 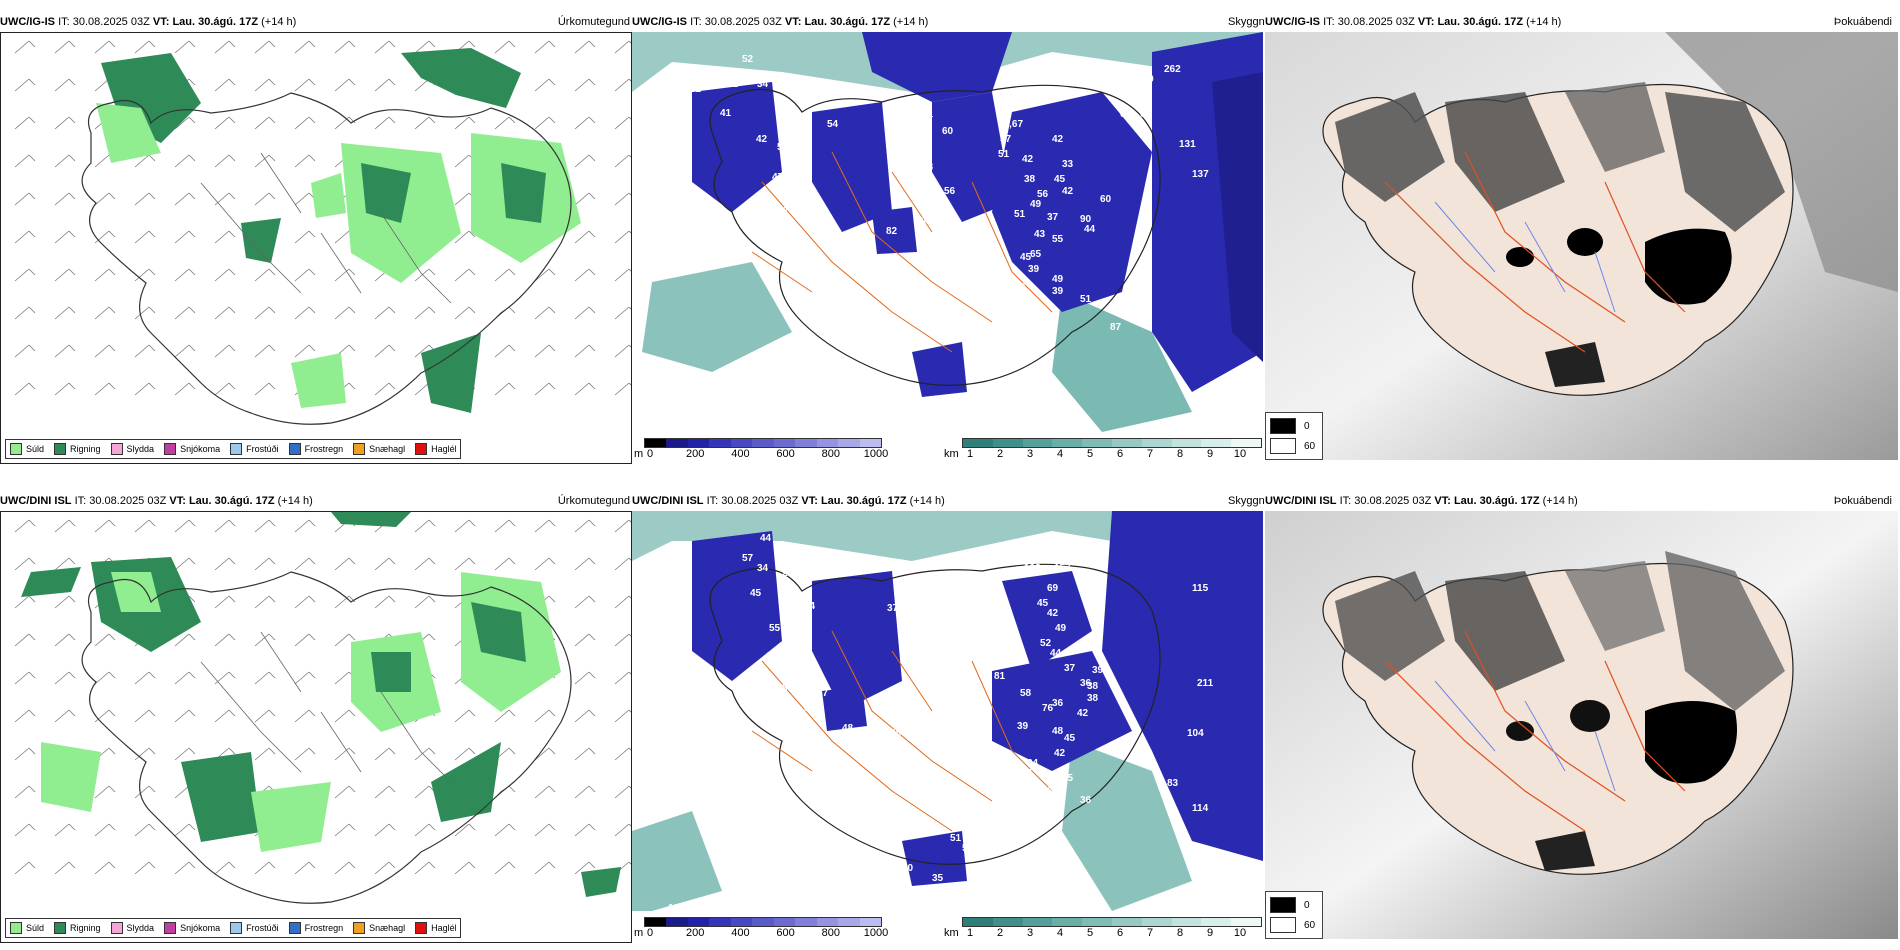 I want to click on vis-value: 57, so click(x=748, y=558).